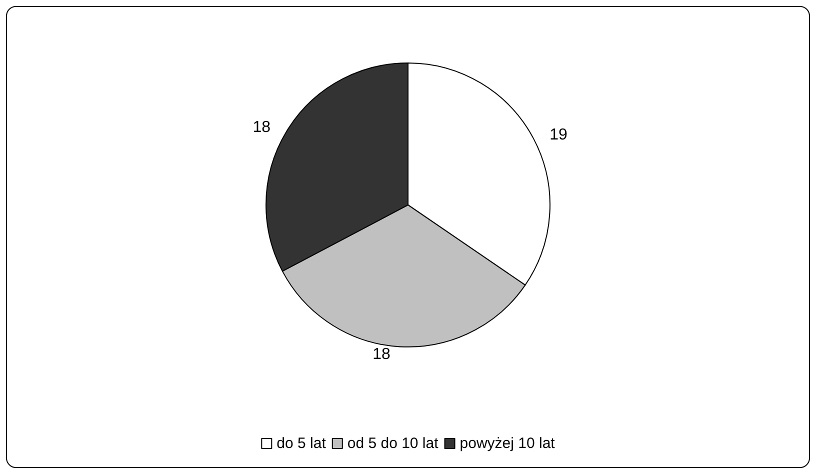 Image resolution: width=818 pixels, height=476 pixels. Describe the element at coordinates (301, 443) in the screenshot. I see `legend-label: do 5 lat` at that location.